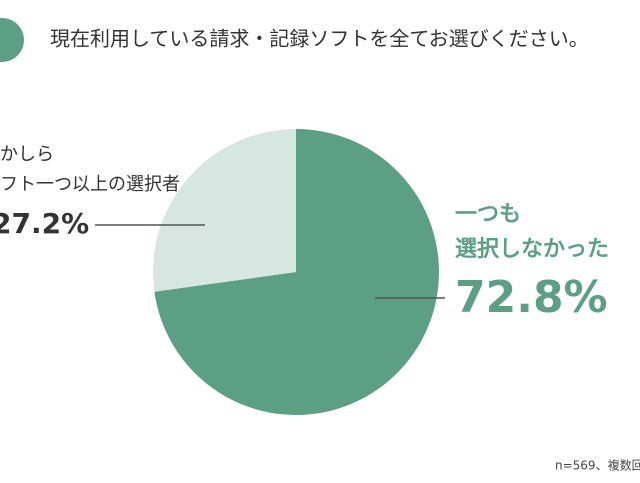 This screenshot has width=640, height=483. What do you see at coordinates (319, 39) in the screenshot?
I see `chart-title: 現在利用している請求・記録ソフトを全てお選びください。` at bounding box center [319, 39].